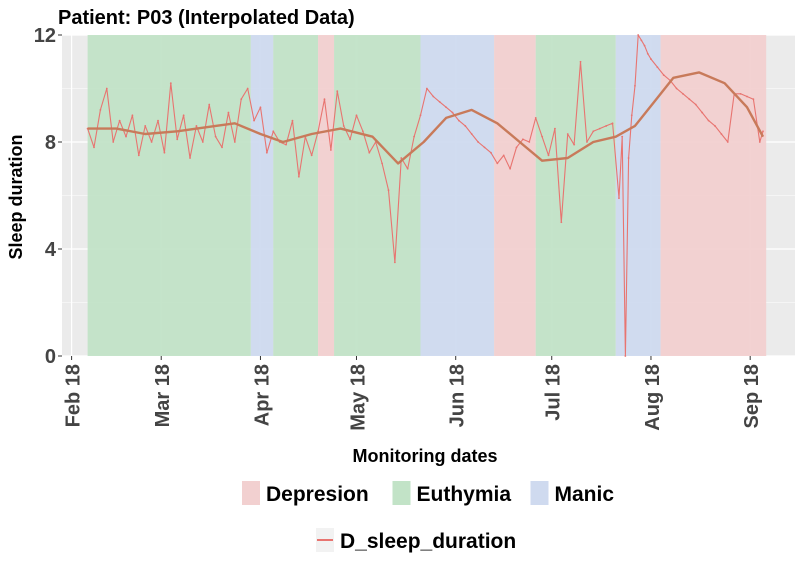 This screenshot has height=561, width=800. What do you see at coordinates (539, 493) in the screenshot?
I see `legend-swatch-manic` at bounding box center [539, 493].